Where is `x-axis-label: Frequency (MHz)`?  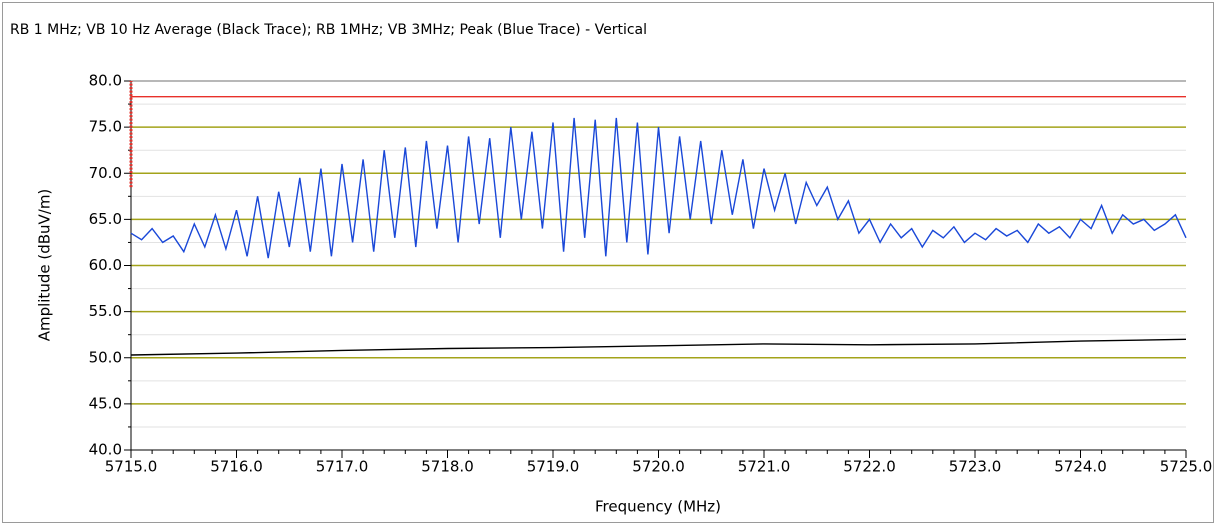 x-axis-label: Frequency (MHz) is located at coordinates (658, 507).